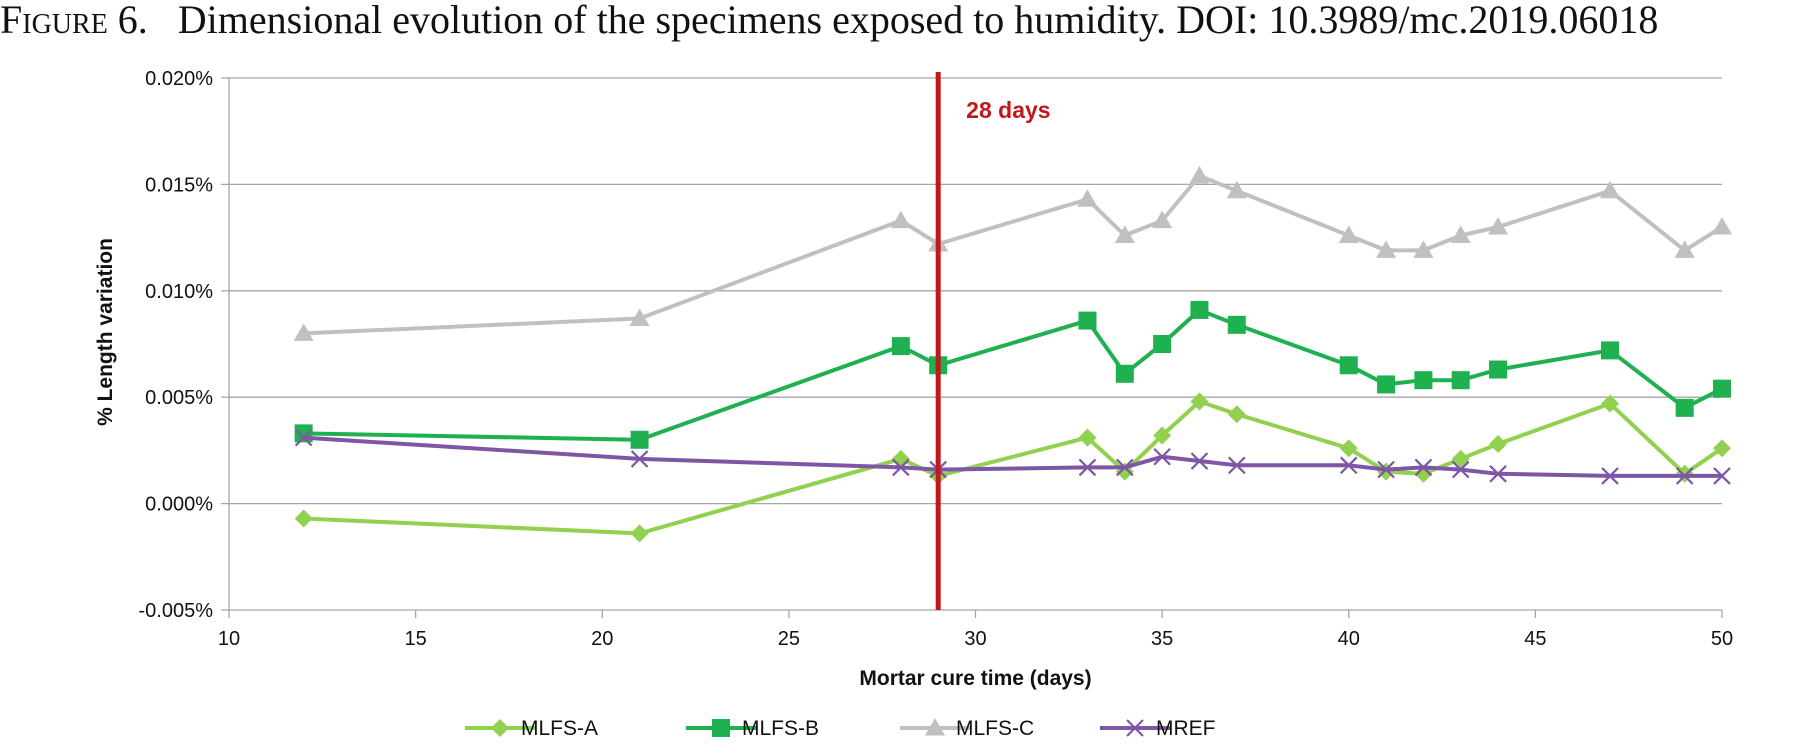 This screenshot has height=753, width=1816. I want to click on legend-label: MLFS-B, so click(780, 728).